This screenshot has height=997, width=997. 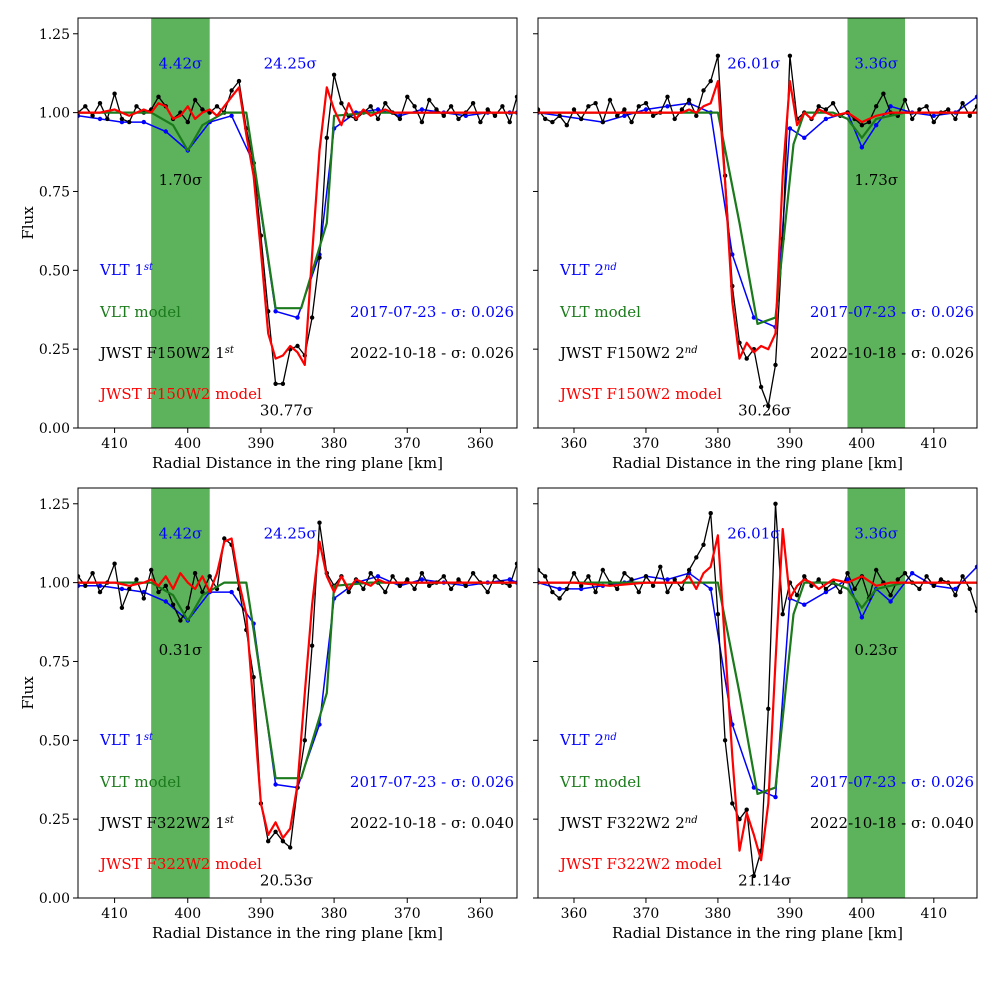 I want to click on x-tick-label: 360, so click(x=480, y=914).